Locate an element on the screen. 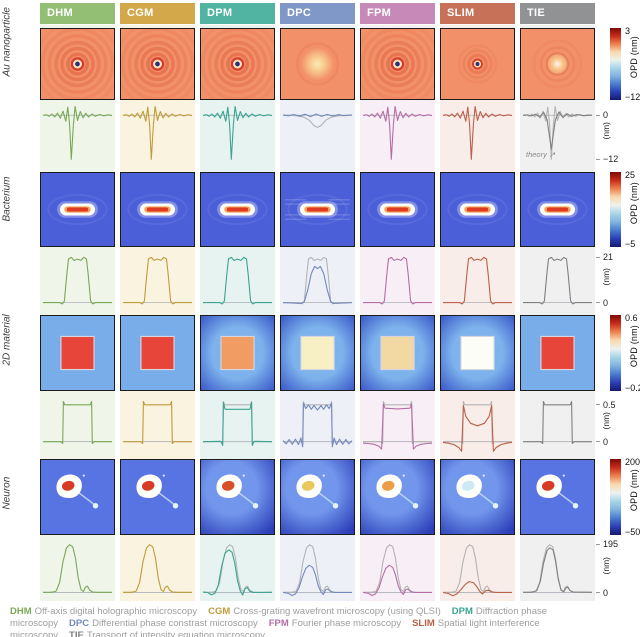  panel-nanoparticle-slim is located at coordinates (477, 64).